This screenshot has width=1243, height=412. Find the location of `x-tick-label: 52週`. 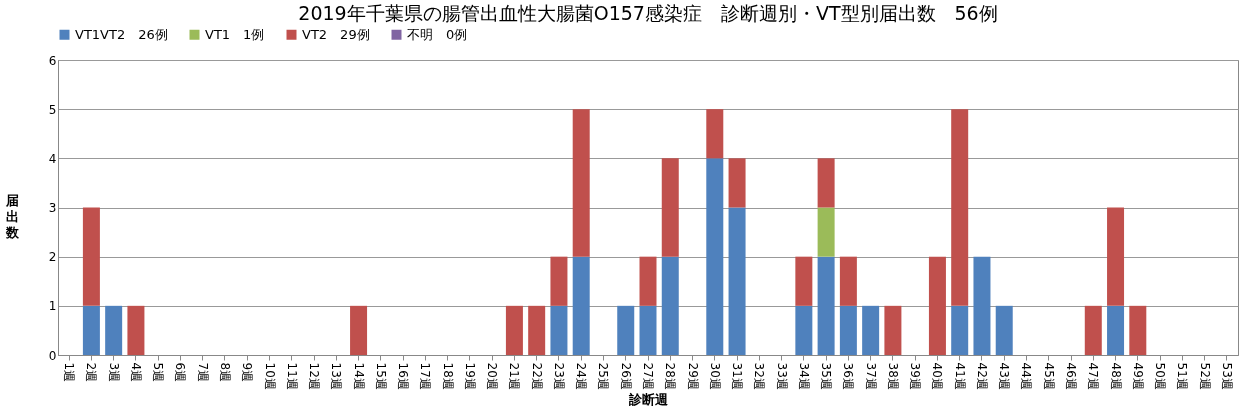

x-tick-label: 52週 is located at coordinates (1204, 376).